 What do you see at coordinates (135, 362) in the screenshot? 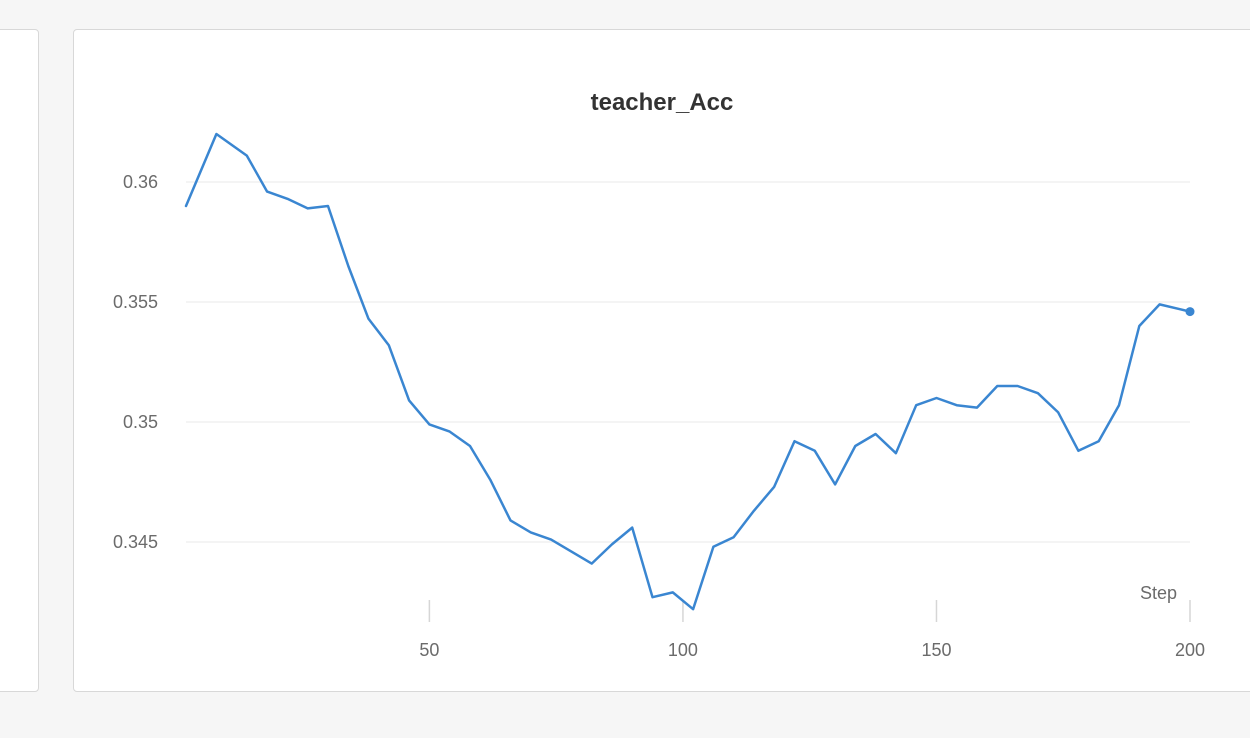
I see `y-axis-tick-labels: 0.345 0.35 0.355 0.36` at bounding box center [135, 362].